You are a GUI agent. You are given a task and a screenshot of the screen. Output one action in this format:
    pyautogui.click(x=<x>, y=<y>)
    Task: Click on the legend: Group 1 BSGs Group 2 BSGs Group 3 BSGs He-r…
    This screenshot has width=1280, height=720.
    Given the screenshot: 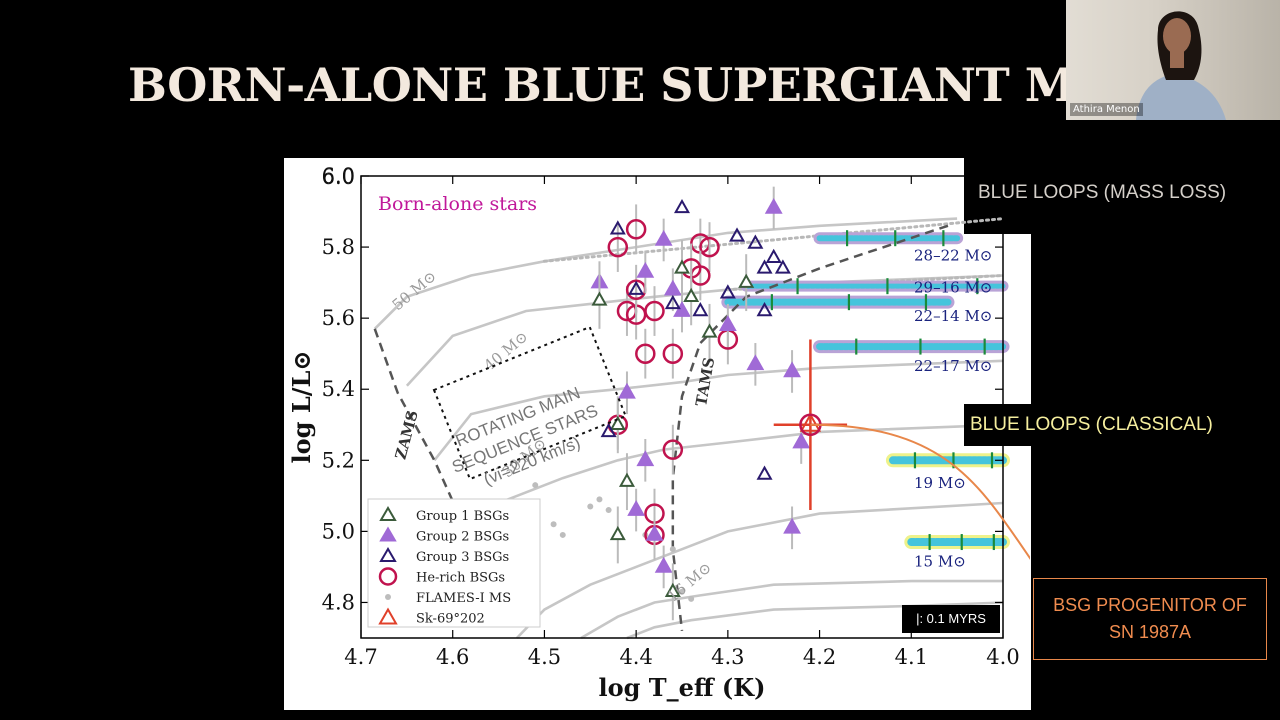 What is the action you would take?
    pyautogui.click(x=454, y=563)
    